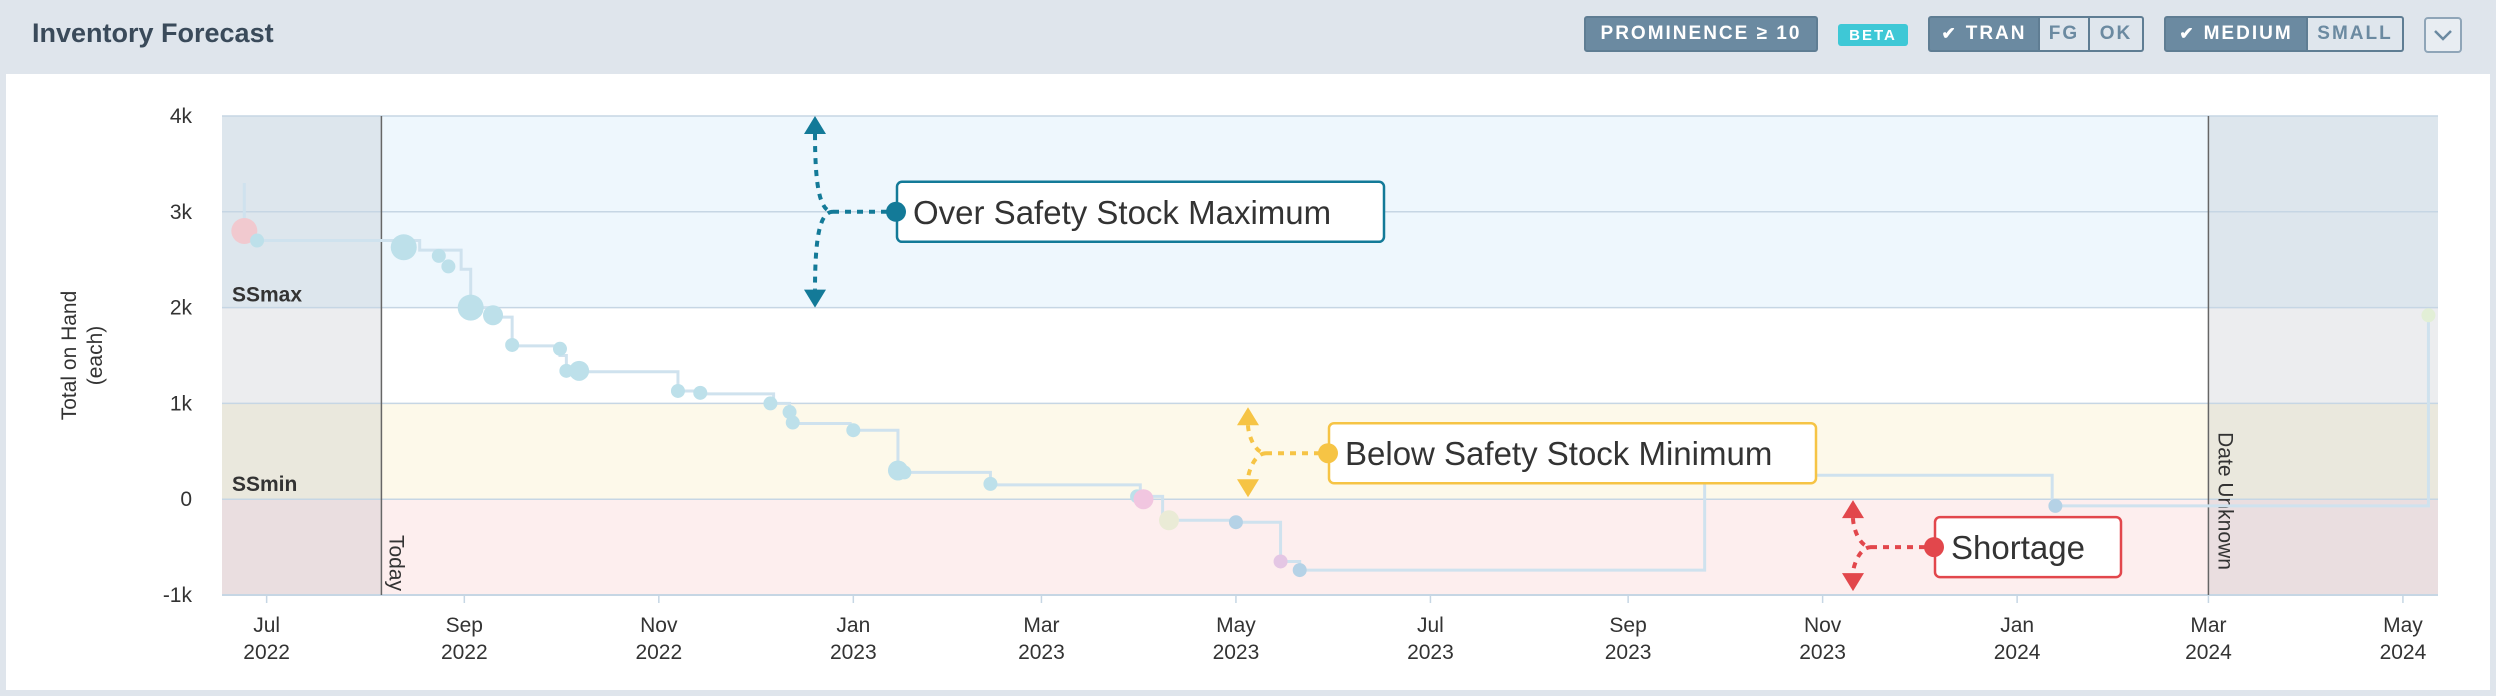  I want to click on ss-max-label: SSmax, so click(267, 295).